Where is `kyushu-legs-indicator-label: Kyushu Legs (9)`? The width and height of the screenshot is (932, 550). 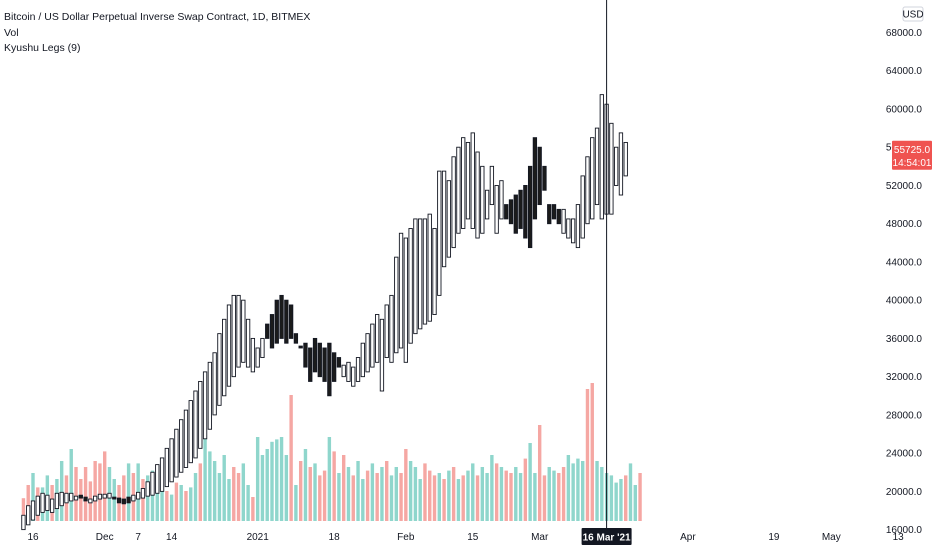 kyushu-legs-indicator-label: Kyushu Legs (9) is located at coordinates (42, 48).